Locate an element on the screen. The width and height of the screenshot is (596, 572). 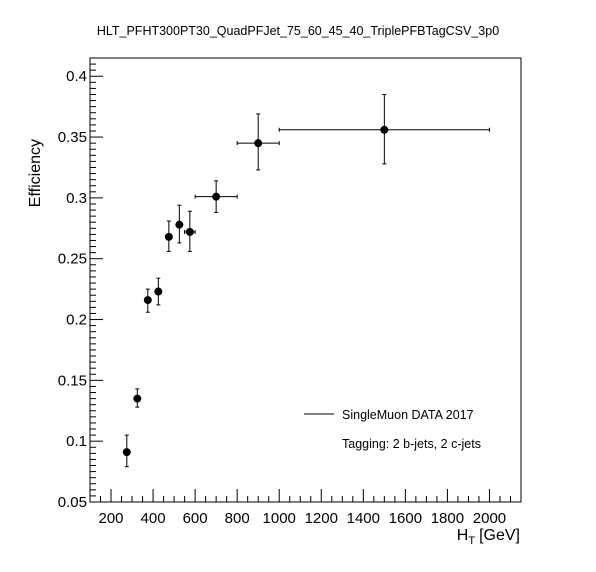
x-tick-label: 200 is located at coordinates (111, 518).